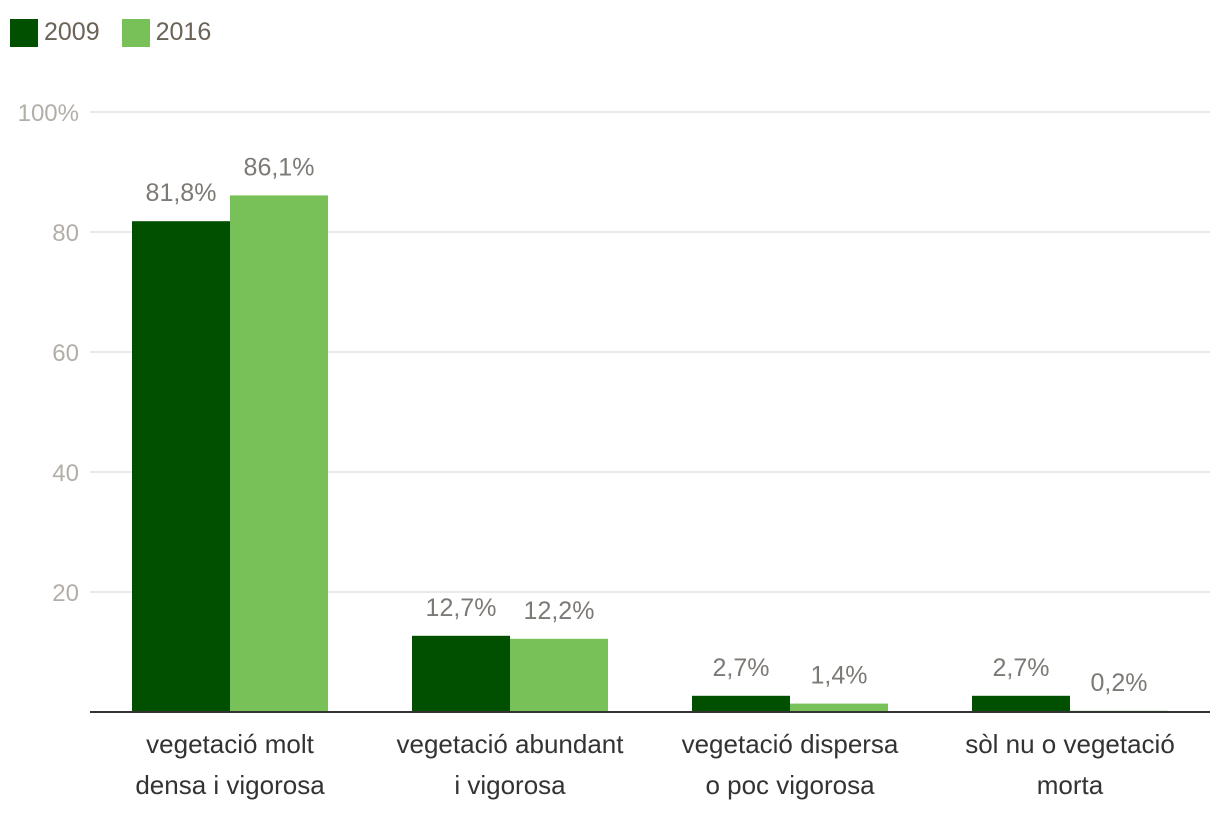 The height and width of the screenshot is (830, 1220). I want to click on y-tick-label: 60, so click(65, 353).